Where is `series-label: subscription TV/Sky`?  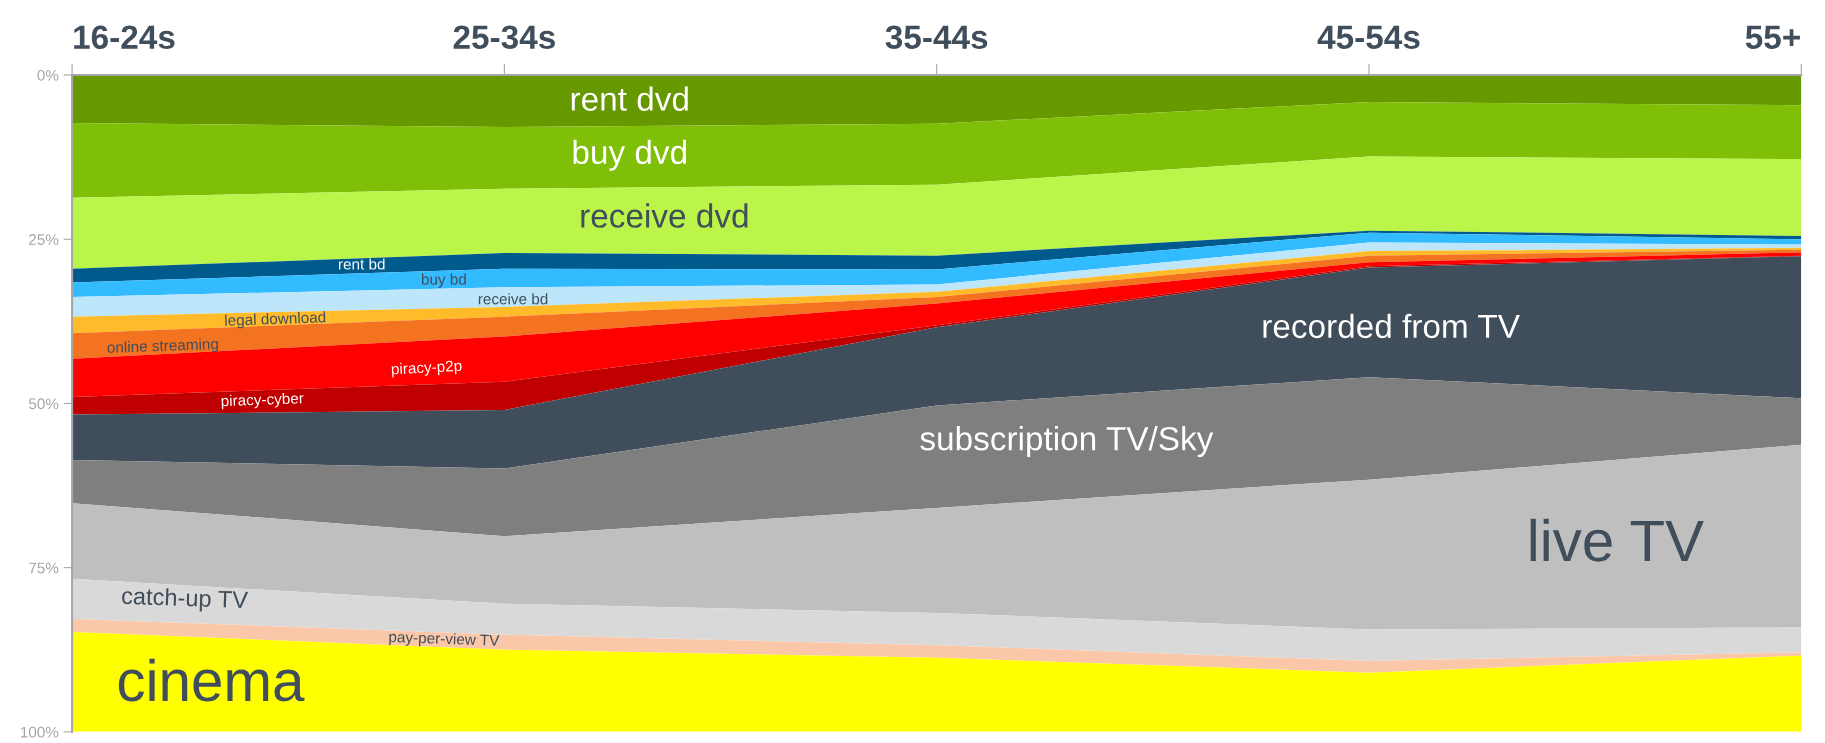 series-label: subscription TV/Sky is located at coordinates (1067, 442).